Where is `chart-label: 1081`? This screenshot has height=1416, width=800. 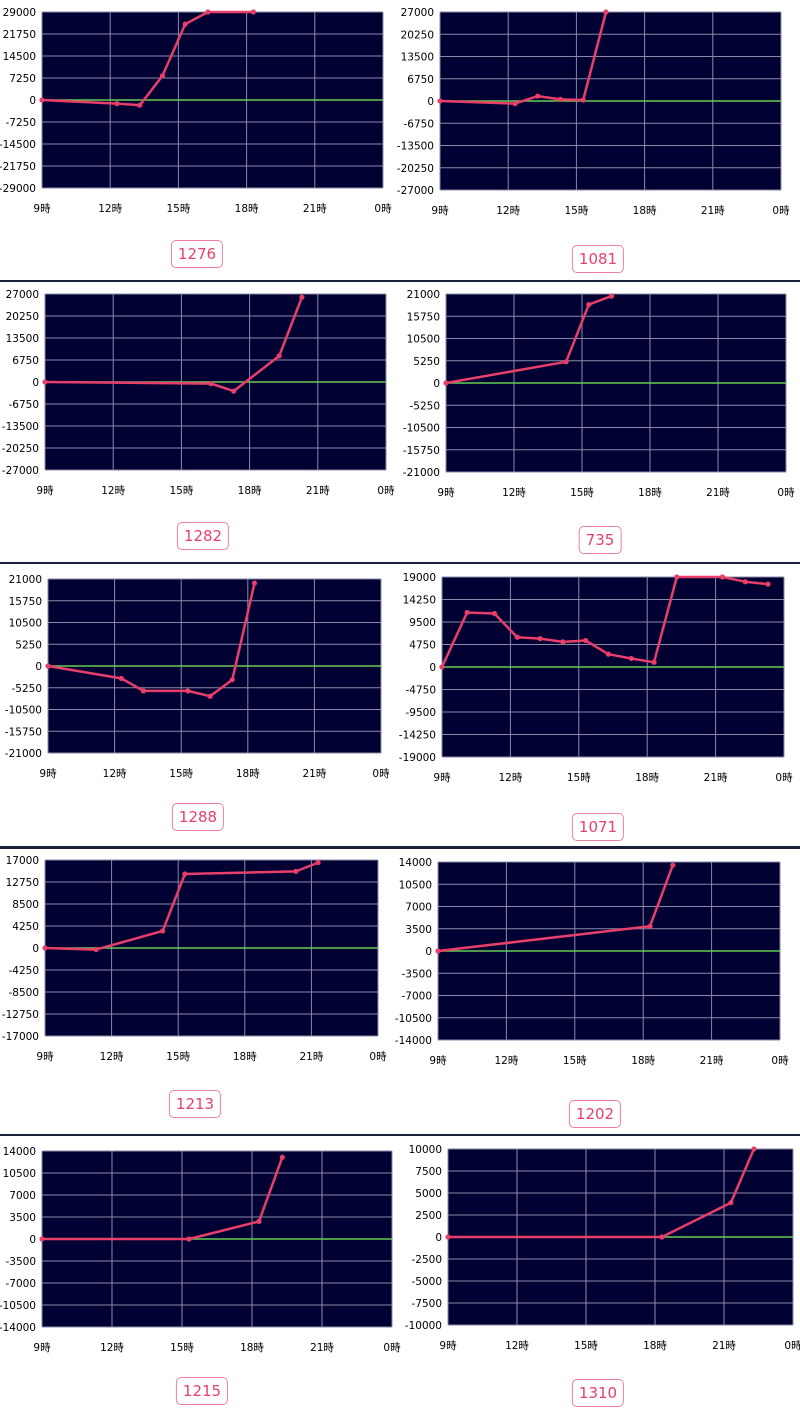
chart-label: 1081 is located at coordinates (598, 259).